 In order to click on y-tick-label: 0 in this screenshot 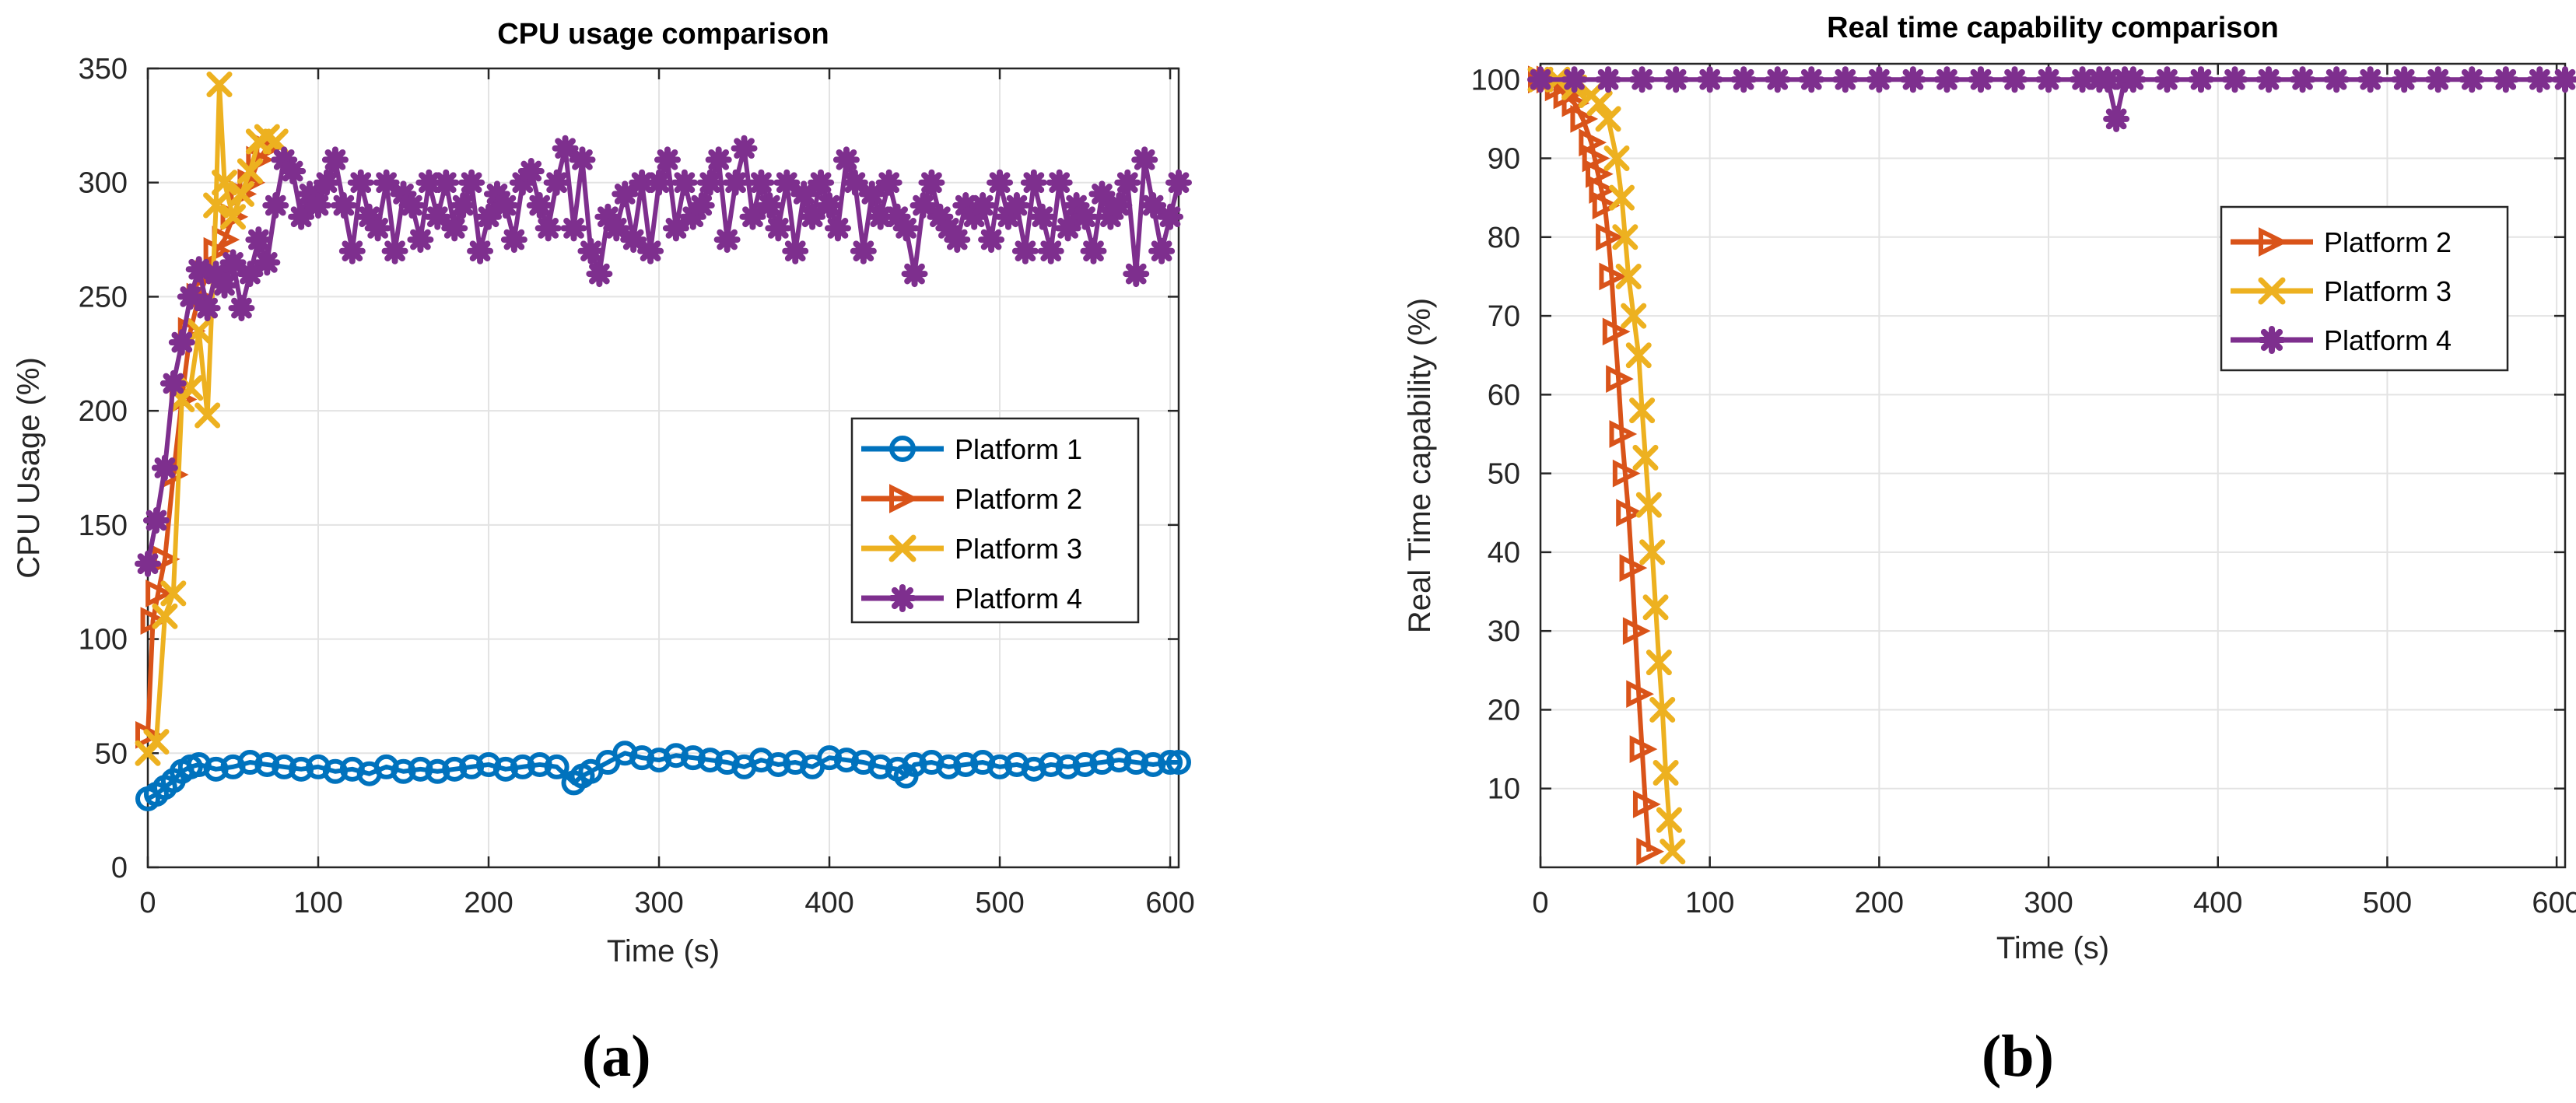, I will do `click(119, 868)`.